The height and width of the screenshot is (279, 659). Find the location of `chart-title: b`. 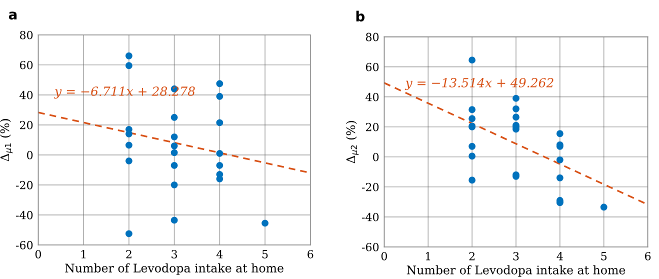

chart-title: b is located at coordinates (360, 16).